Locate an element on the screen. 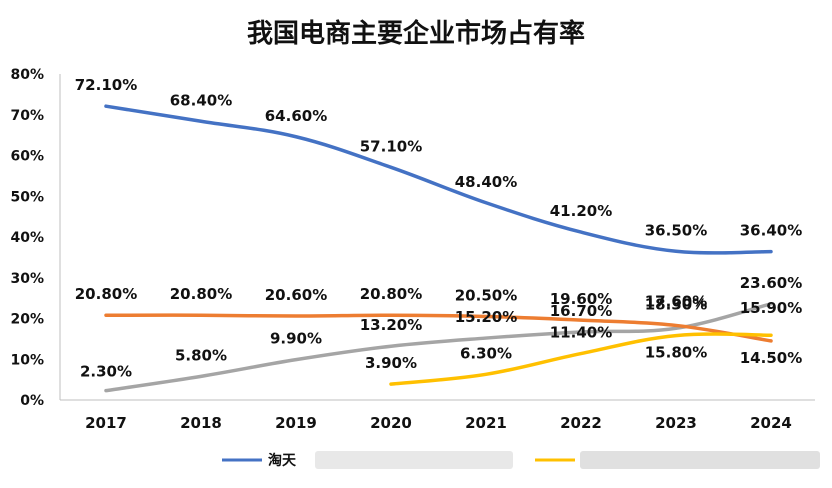  y-tick-label: 40% is located at coordinates (27, 238).